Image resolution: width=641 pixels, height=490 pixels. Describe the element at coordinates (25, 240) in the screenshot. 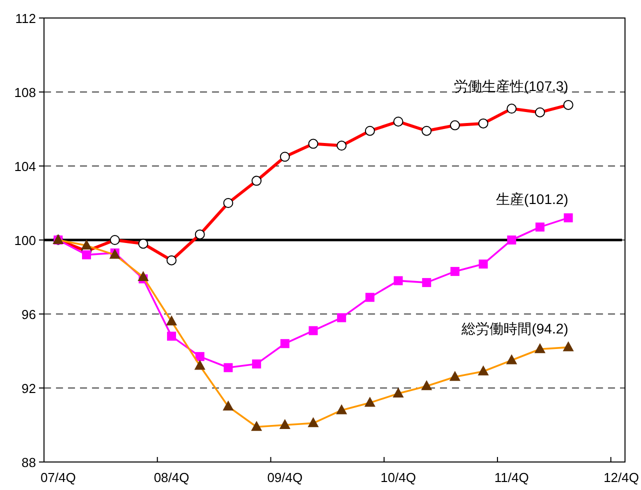

I see `y-tick-label: 100` at that location.